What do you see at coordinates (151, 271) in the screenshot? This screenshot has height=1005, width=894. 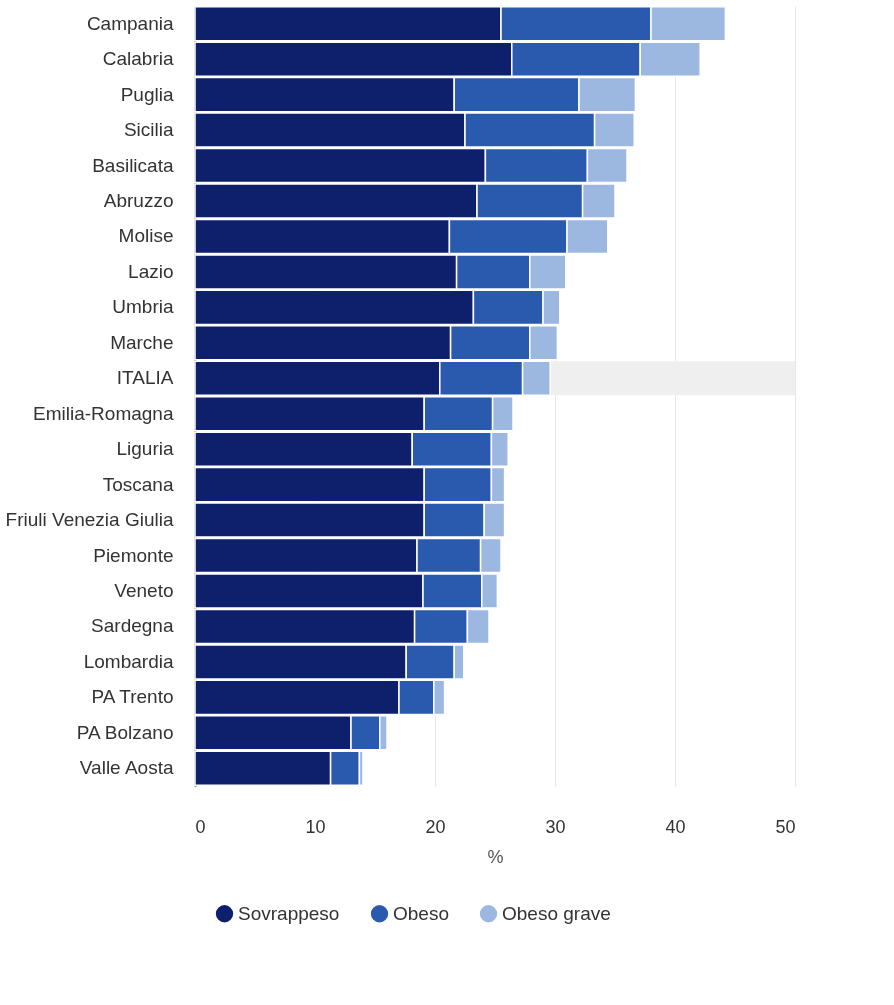 I see `y-tick-label: Lazio` at bounding box center [151, 271].